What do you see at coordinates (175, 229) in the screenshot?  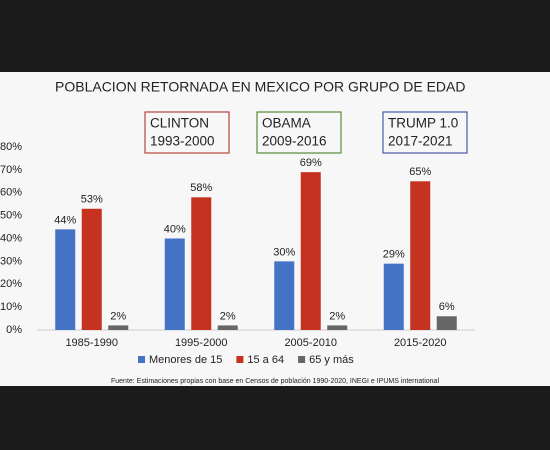 I see `value-label: 40%` at bounding box center [175, 229].